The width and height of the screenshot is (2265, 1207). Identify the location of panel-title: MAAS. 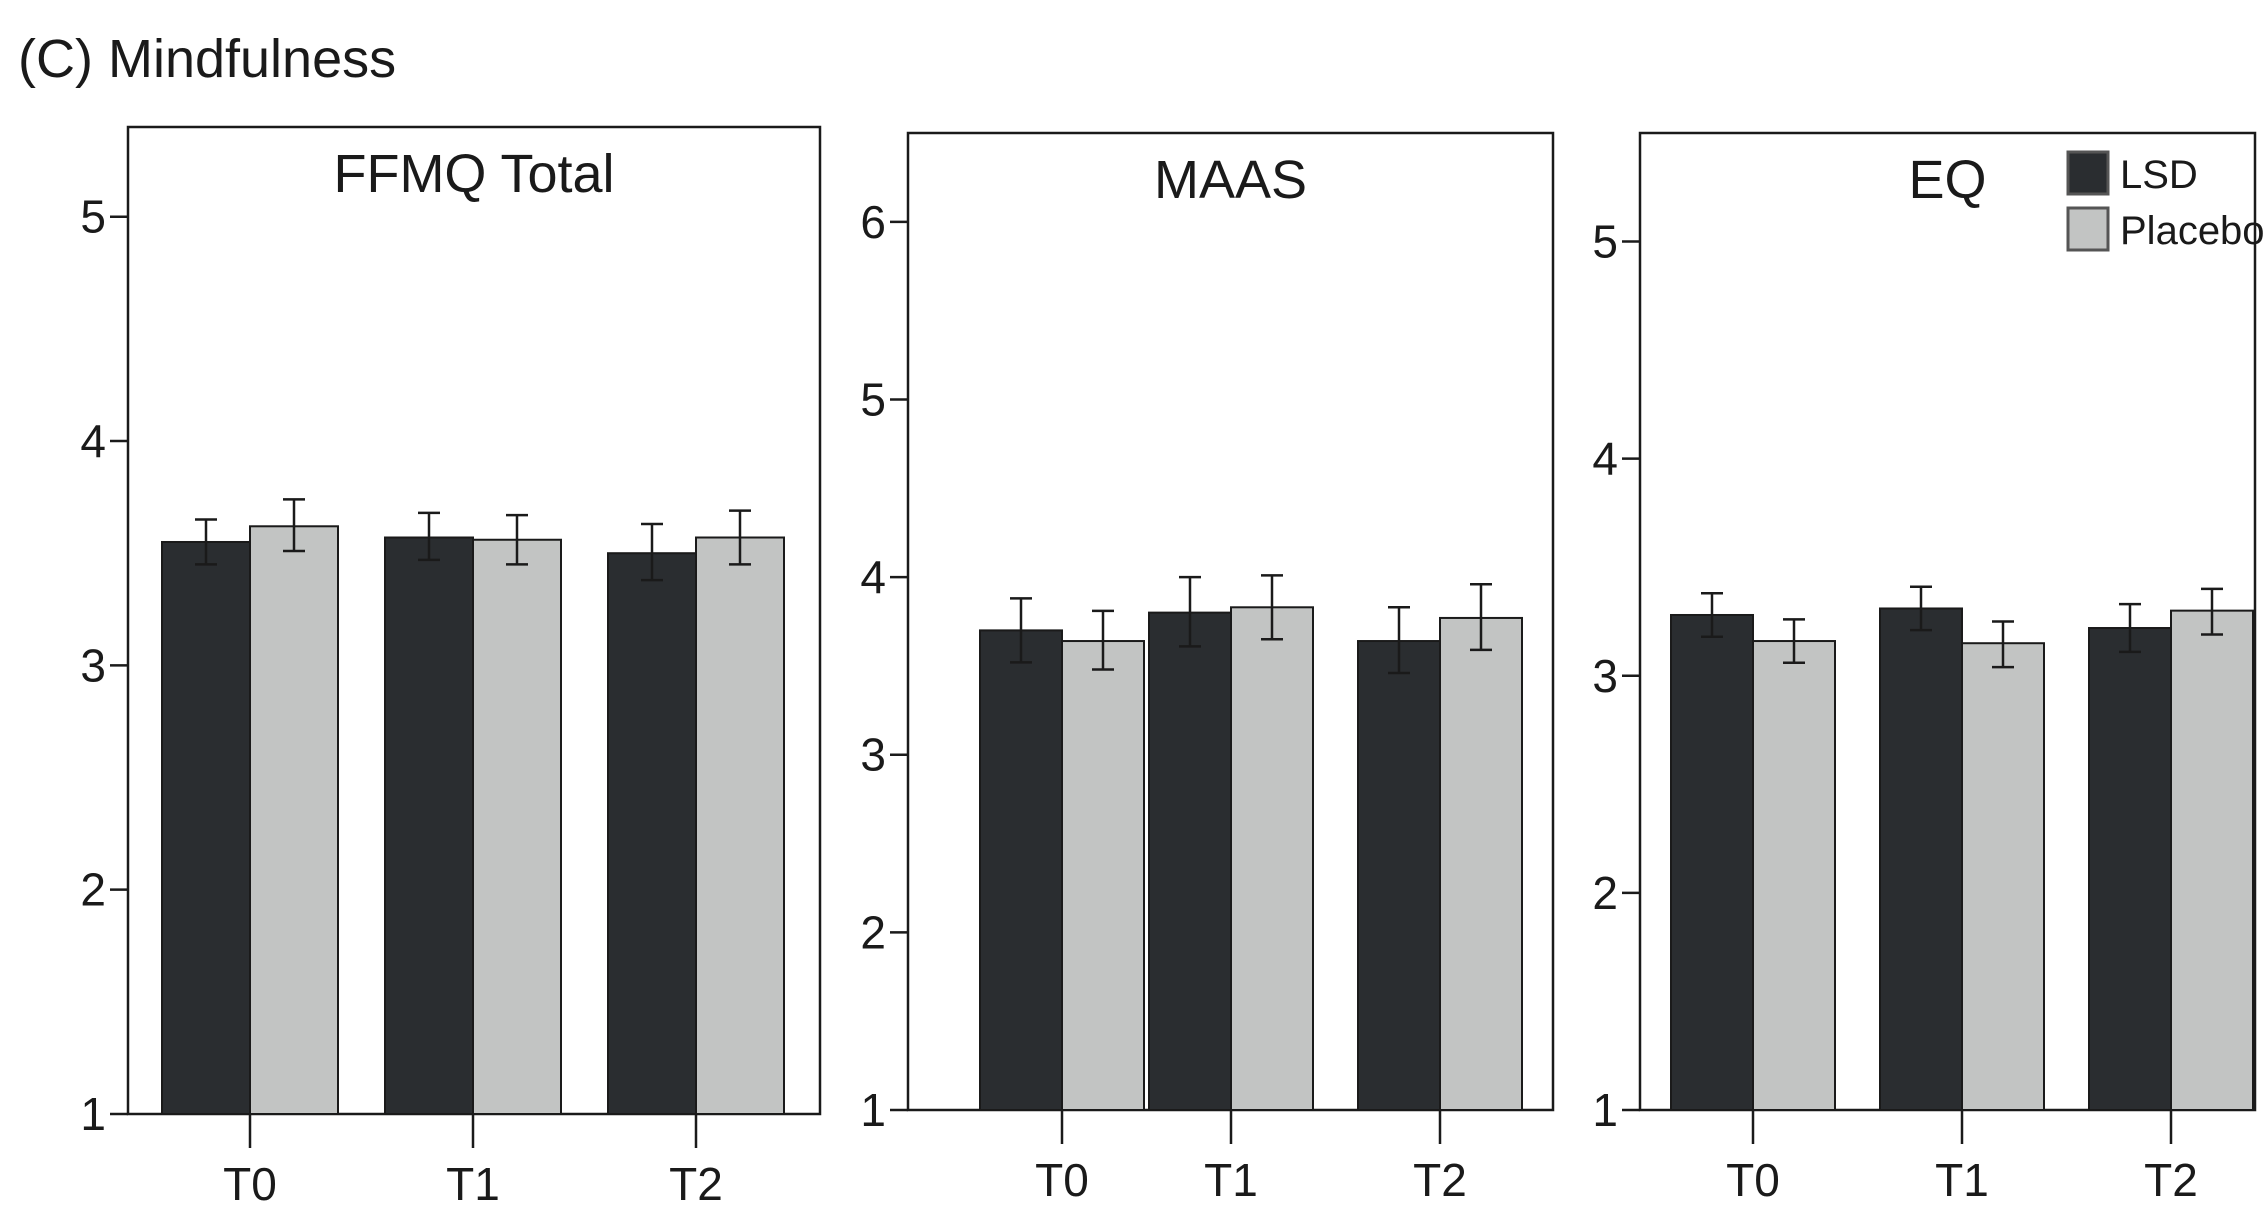
(1230, 180).